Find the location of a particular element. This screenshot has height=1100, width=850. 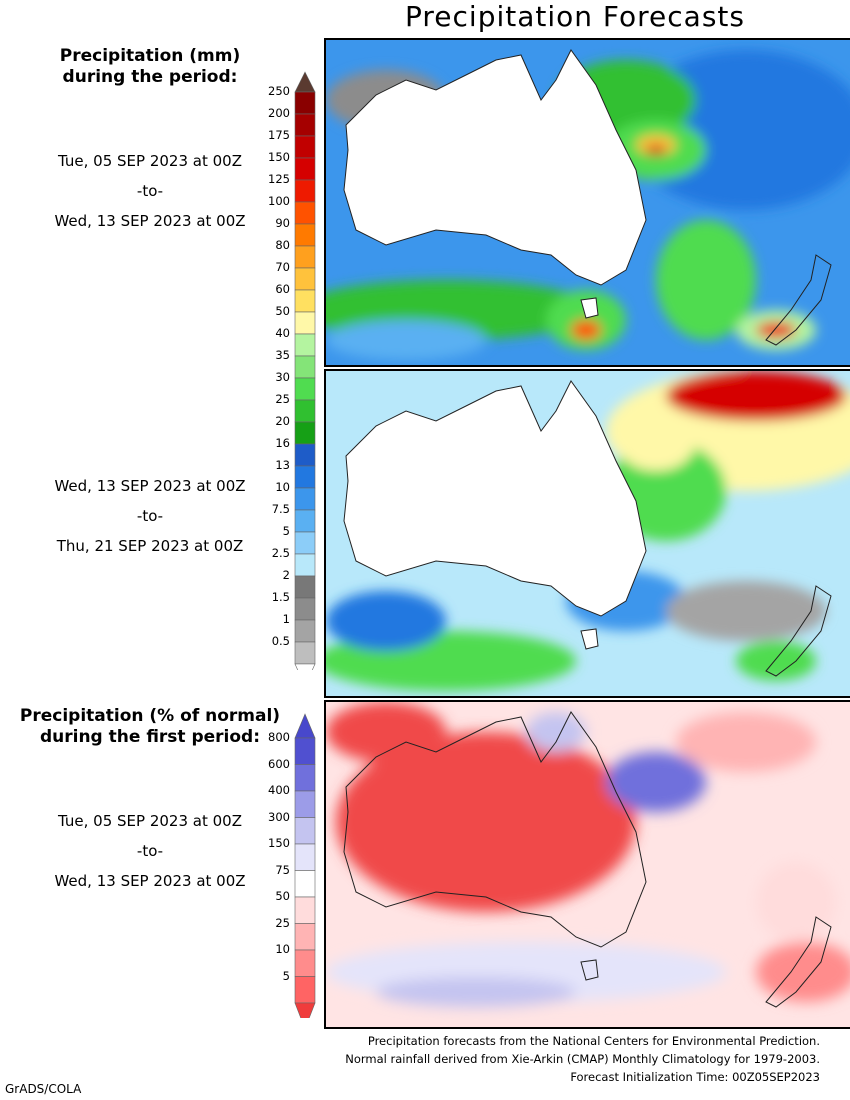

mm-colorbar-bottom-arrow is located at coordinates (305, 666).